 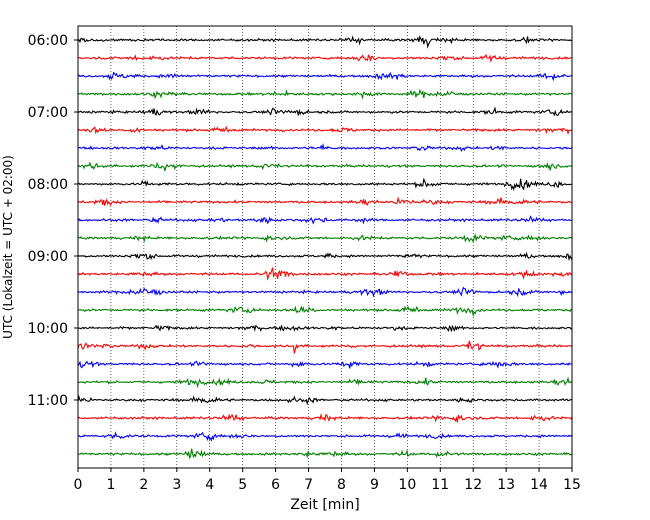 I want to click on x-tick-label: 9, so click(x=374, y=485).